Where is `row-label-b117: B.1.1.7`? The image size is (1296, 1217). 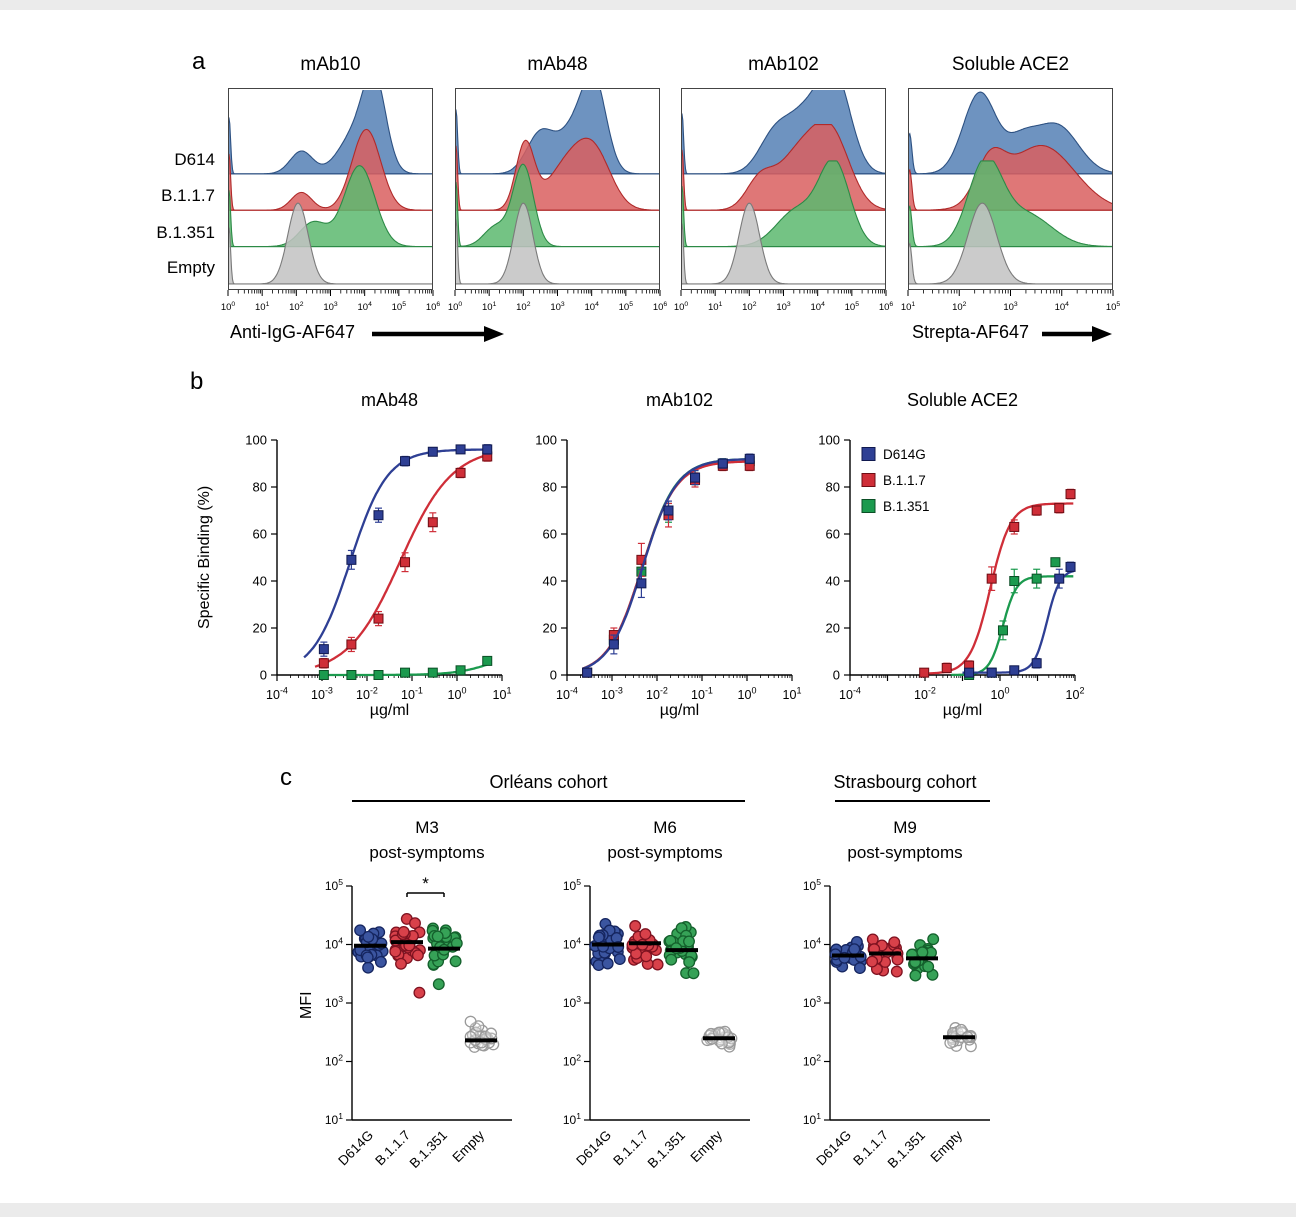
row-label-b117: B.1.1.7 is located at coordinates (188, 195).